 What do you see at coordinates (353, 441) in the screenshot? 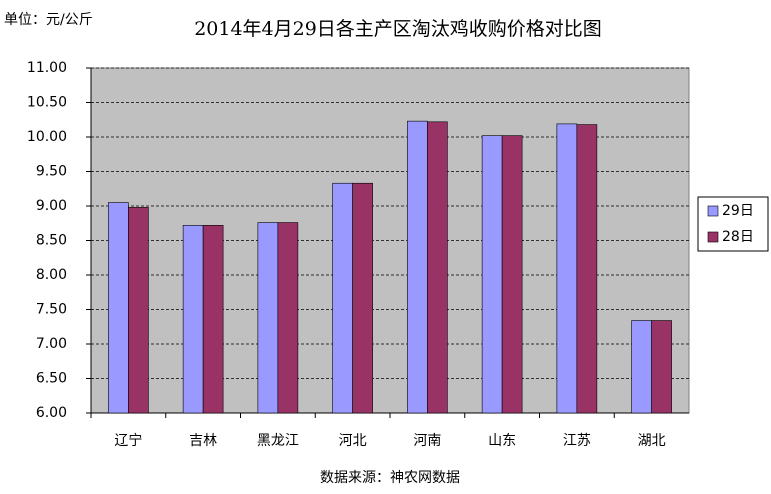
I see `x-tick-label: 河北` at bounding box center [353, 441].